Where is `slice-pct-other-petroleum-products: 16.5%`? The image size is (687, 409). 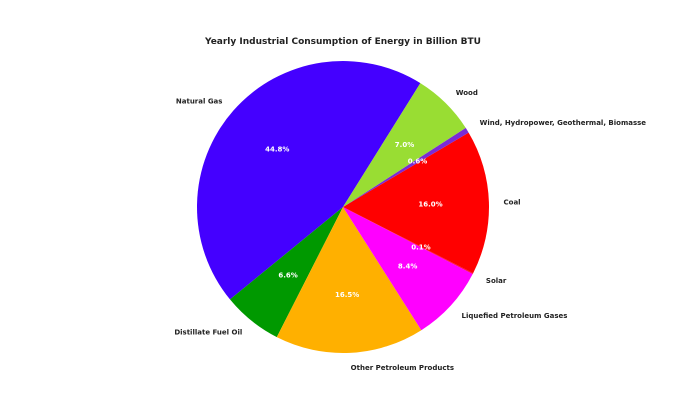 slice-pct-other-petroleum-products: 16.5% is located at coordinates (347, 295).